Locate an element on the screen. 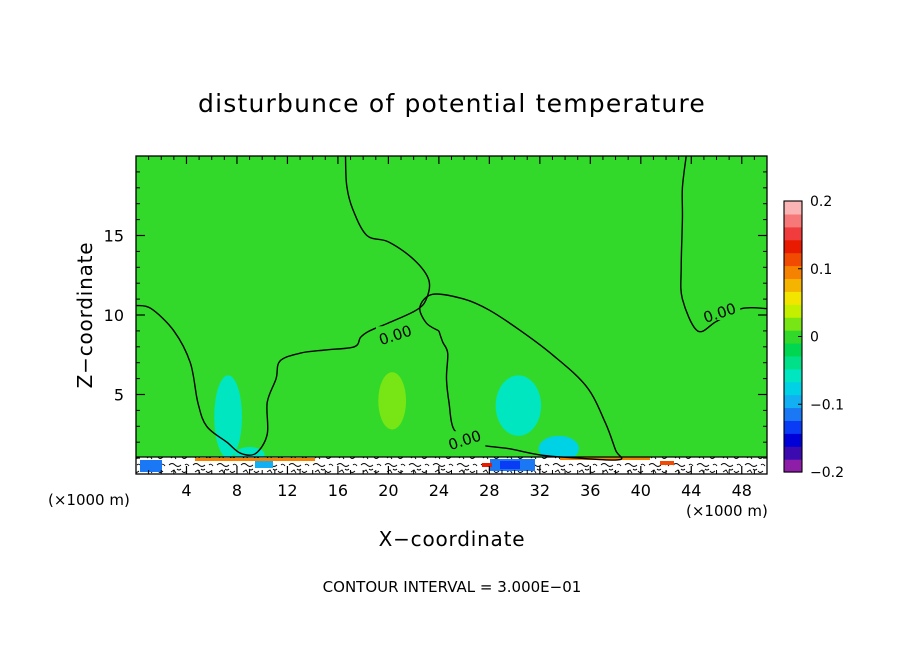  x-tick-label: 40 is located at coordinates (641, 490).